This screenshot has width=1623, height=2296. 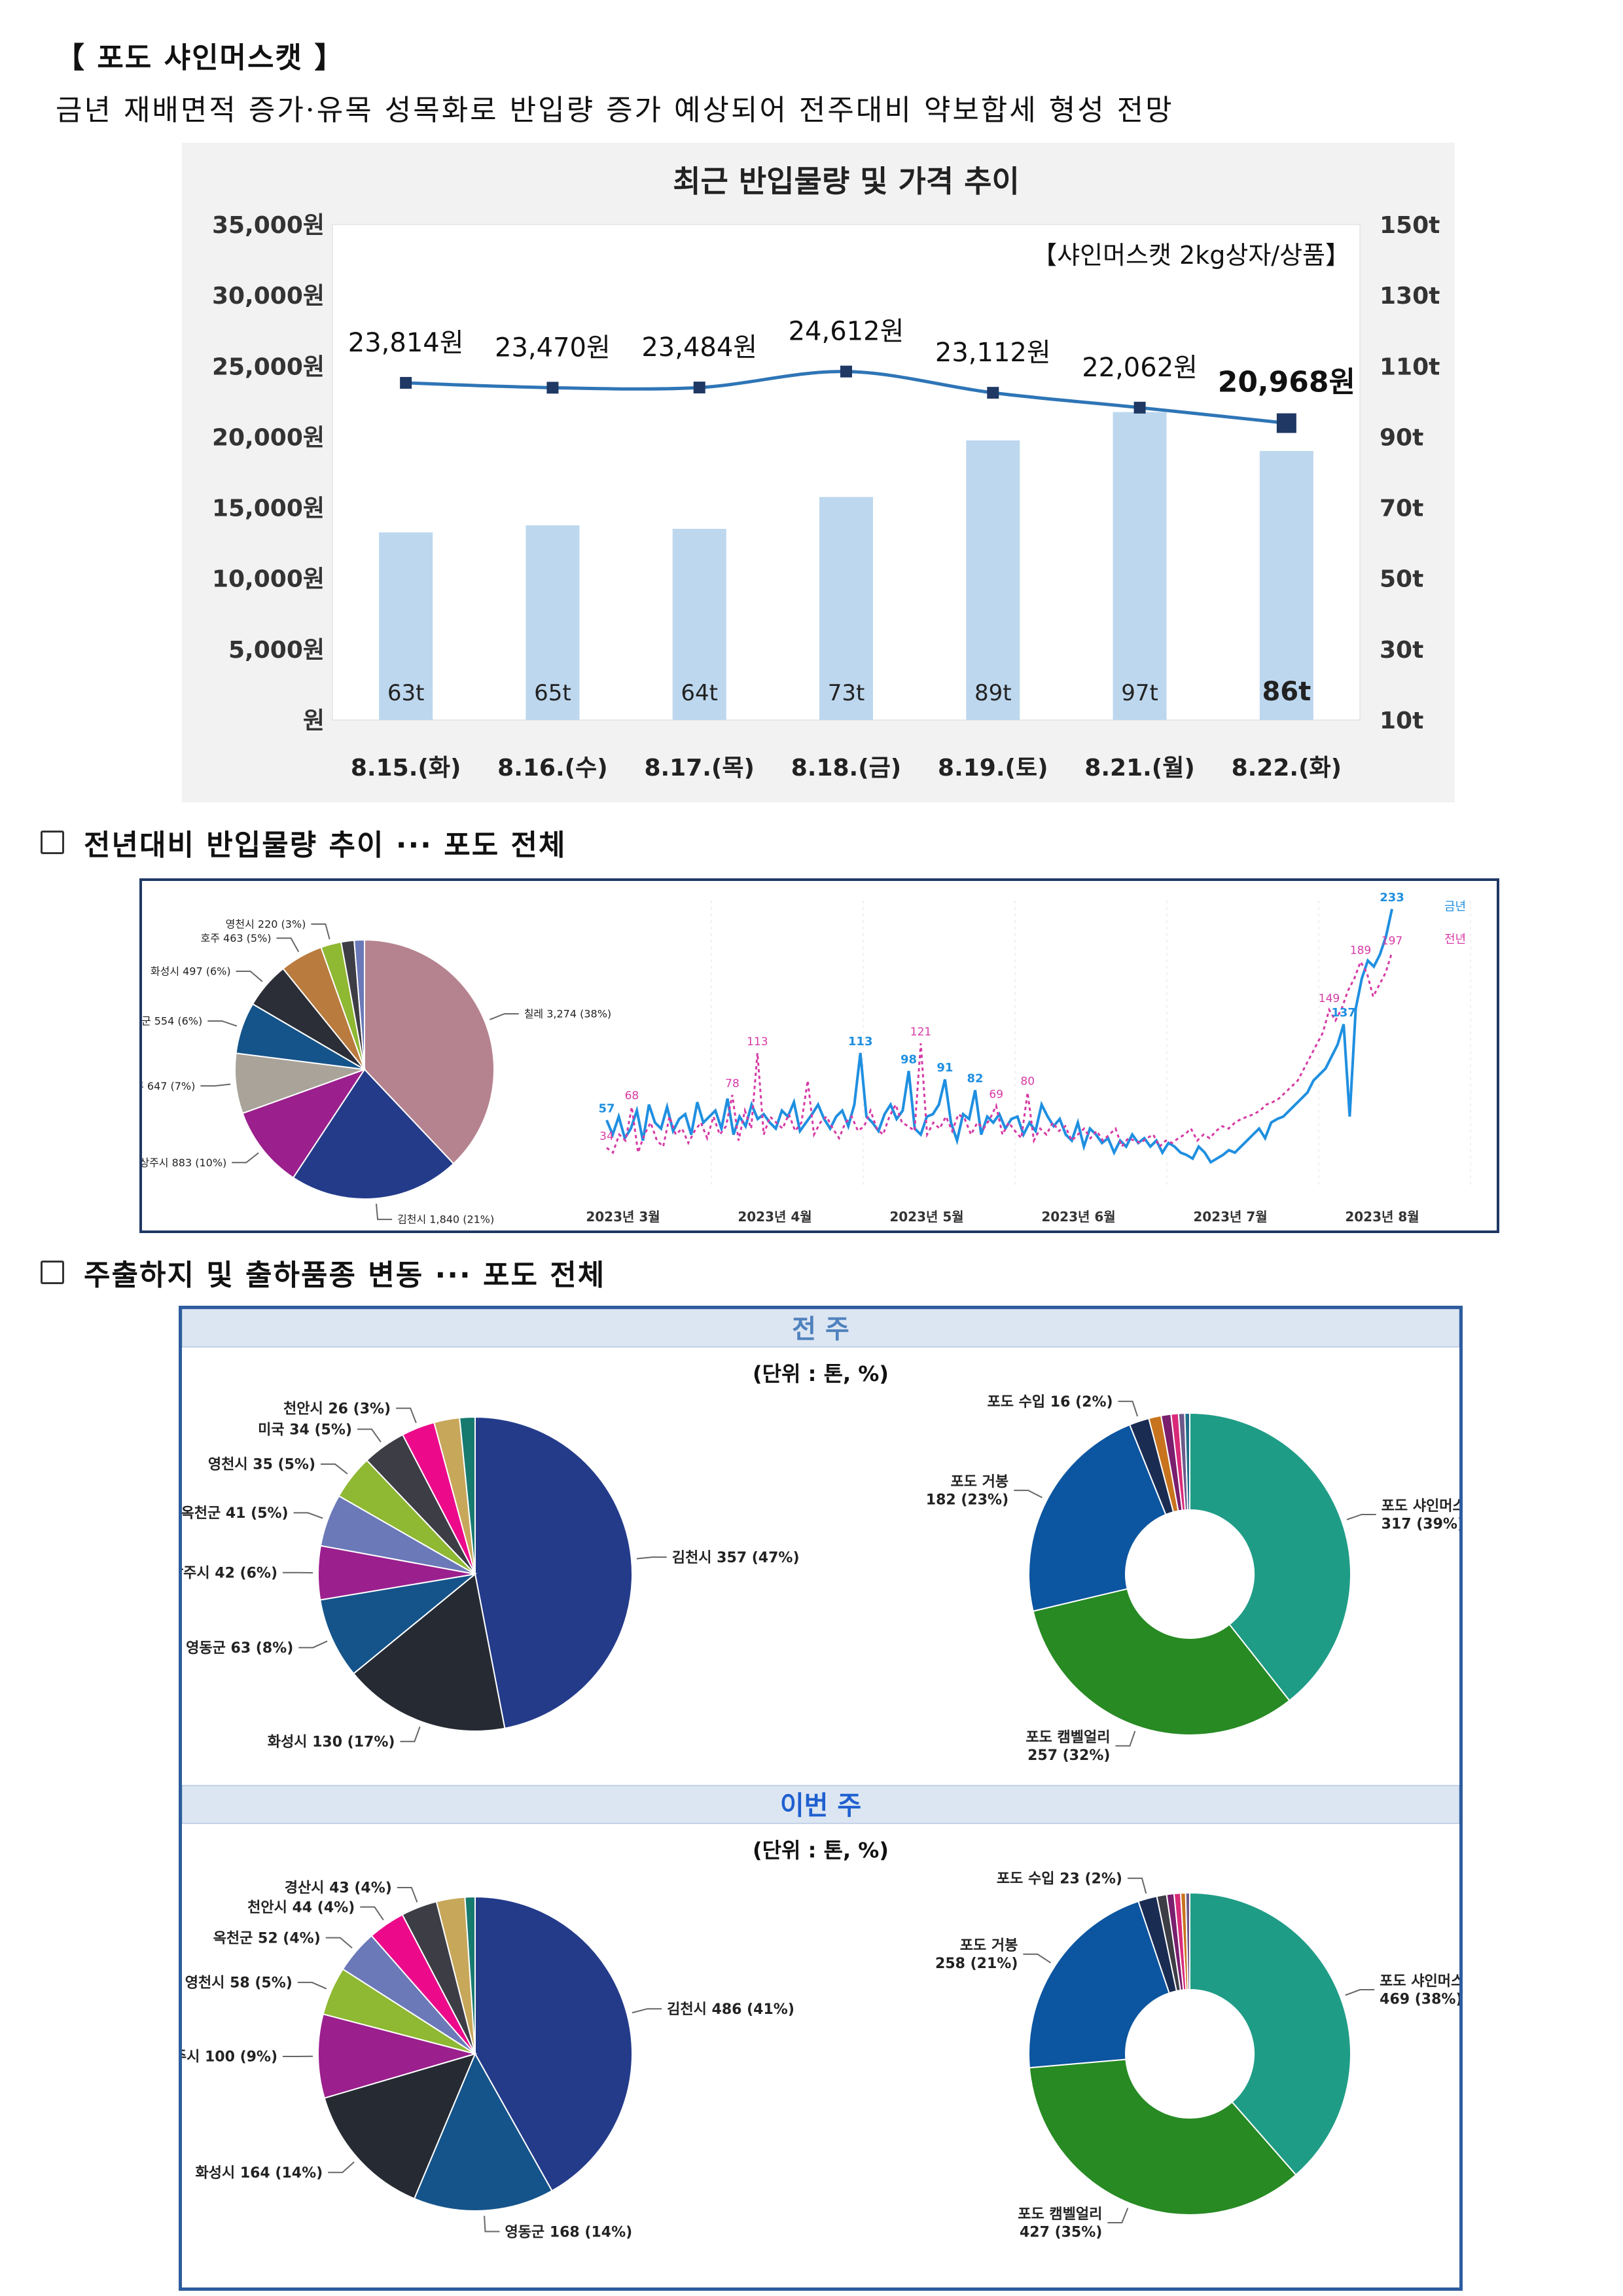 I want to click on pie-slice-label: 호주 463 (5%), so click(x=236, y=938).